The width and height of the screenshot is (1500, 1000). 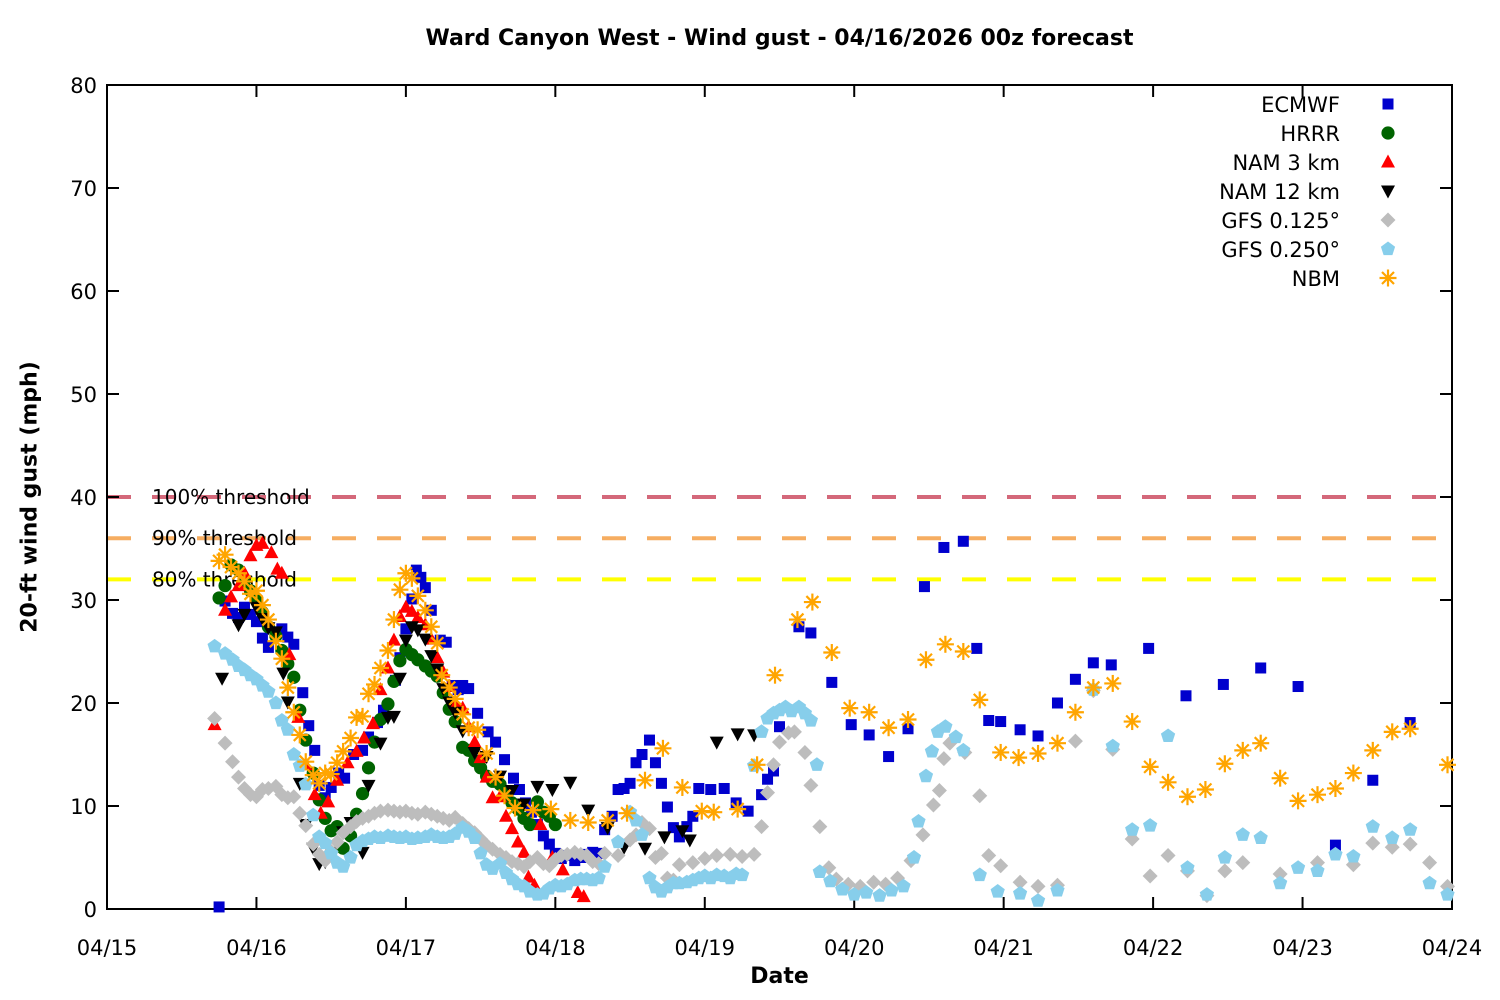 What do you see at coordinates (779, 976) in the screenshot?
I see `x-axis-label: Date` at bounding box center [779, 976].